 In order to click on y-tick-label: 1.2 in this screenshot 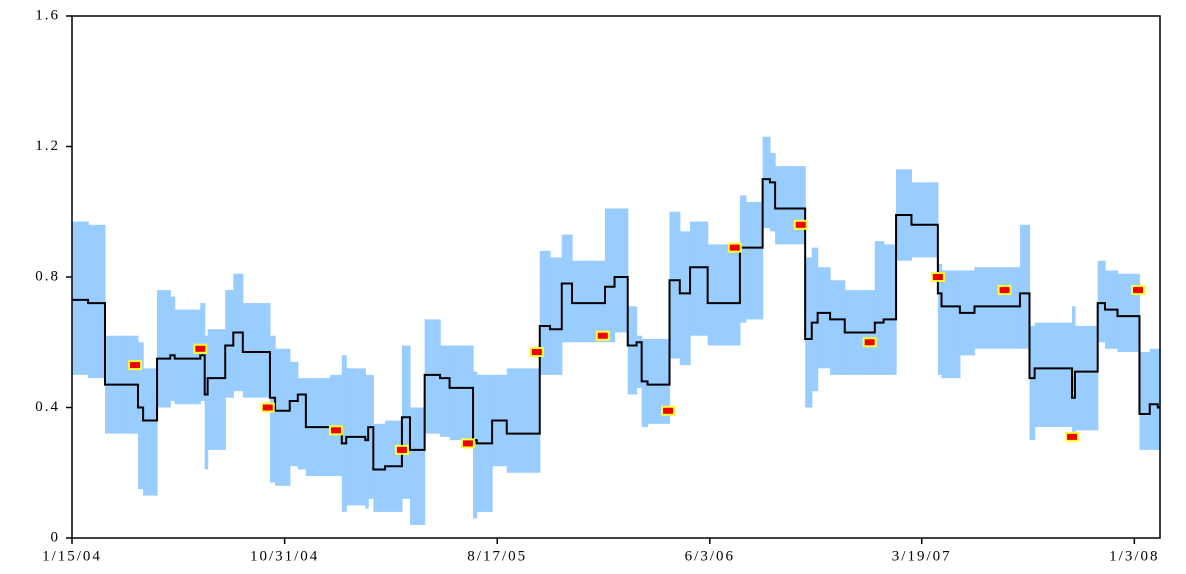, I will do `click(47, 146)`.